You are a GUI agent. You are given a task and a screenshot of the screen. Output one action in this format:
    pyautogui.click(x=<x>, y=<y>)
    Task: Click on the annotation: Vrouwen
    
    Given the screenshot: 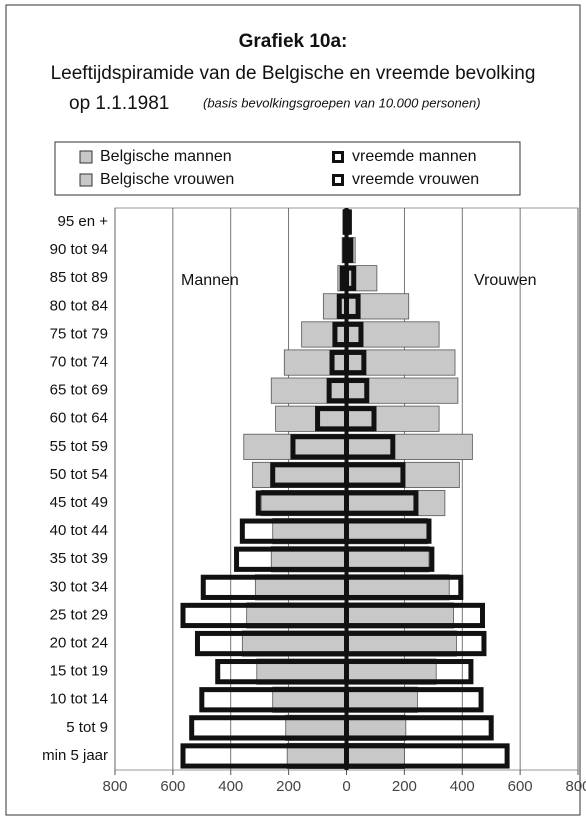 What is the action you would take?
    pyautogui.click(x=505, y=280)
    